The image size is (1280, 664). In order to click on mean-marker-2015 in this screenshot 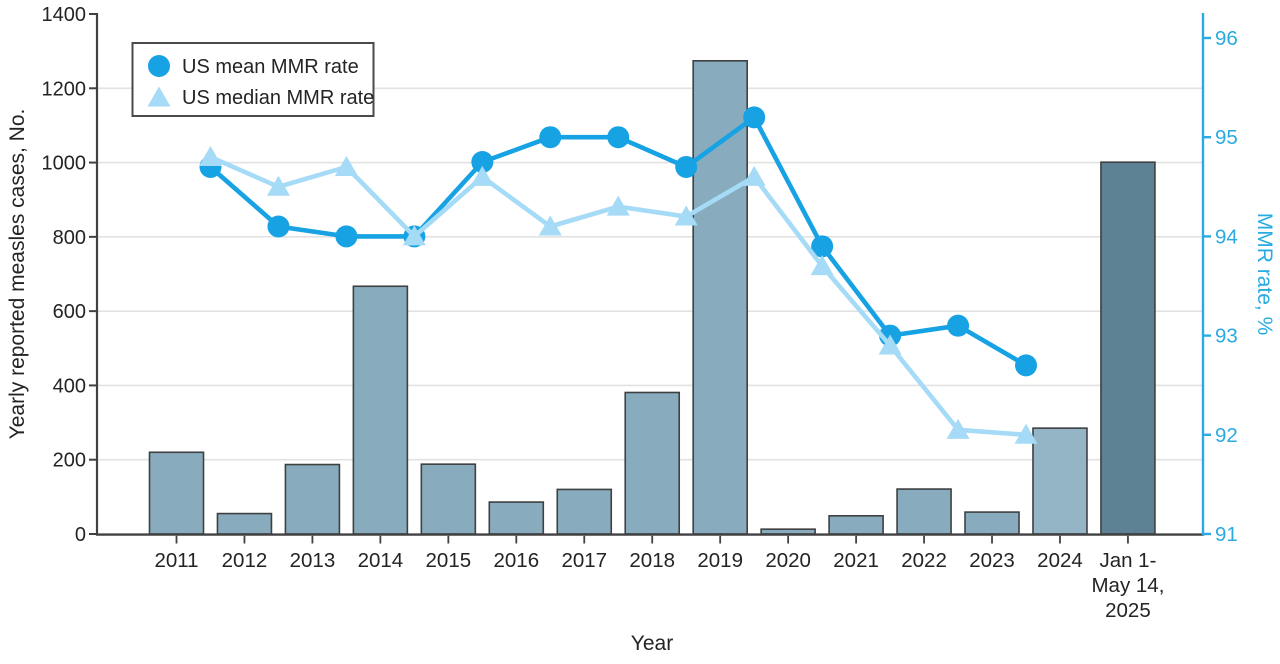, I will do `click(482, 162)`.